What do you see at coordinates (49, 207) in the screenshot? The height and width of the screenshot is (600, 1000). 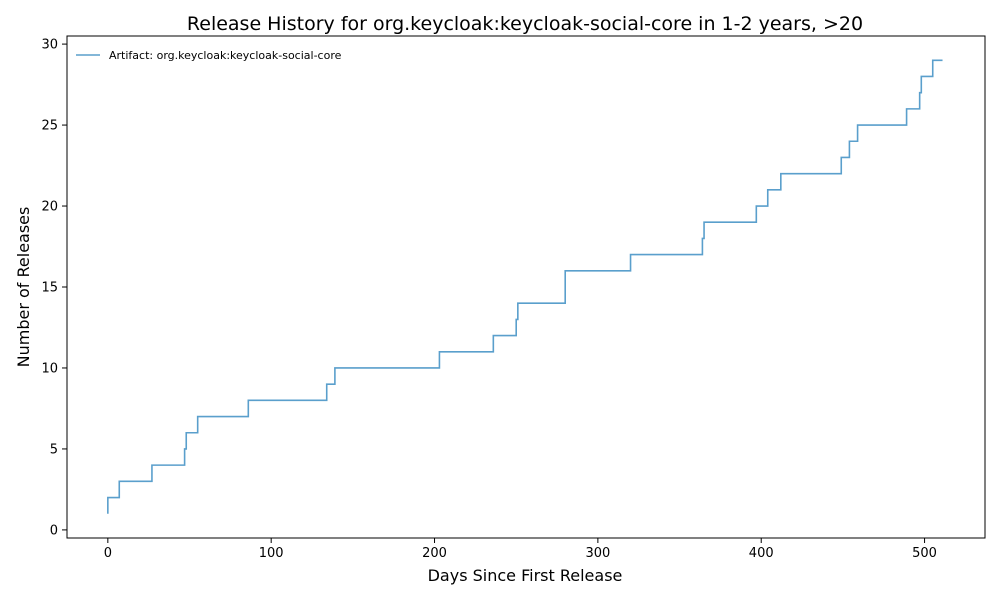 I see `y-tick-label: 20` at bounding box center [49, 207].